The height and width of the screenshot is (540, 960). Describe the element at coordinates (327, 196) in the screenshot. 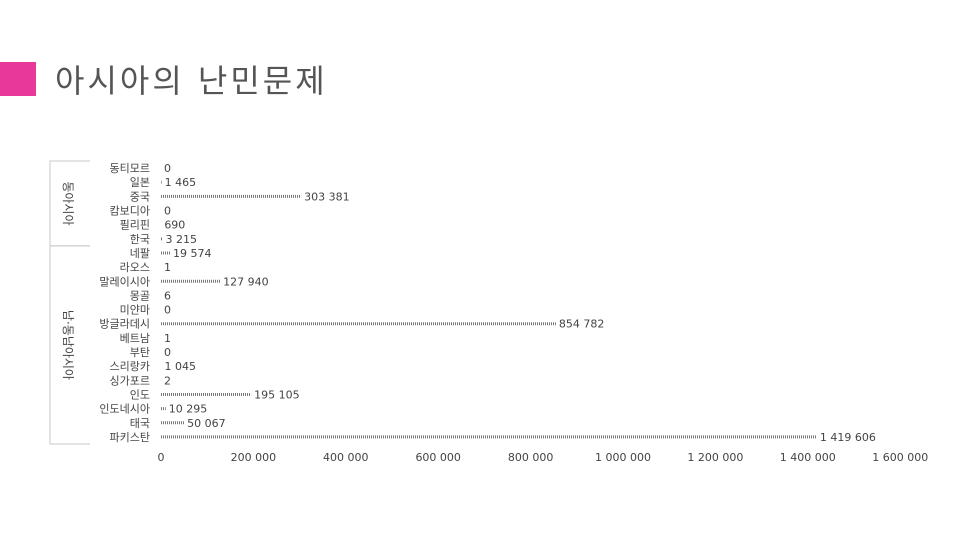

I see `data-label: 303 381` at that location.